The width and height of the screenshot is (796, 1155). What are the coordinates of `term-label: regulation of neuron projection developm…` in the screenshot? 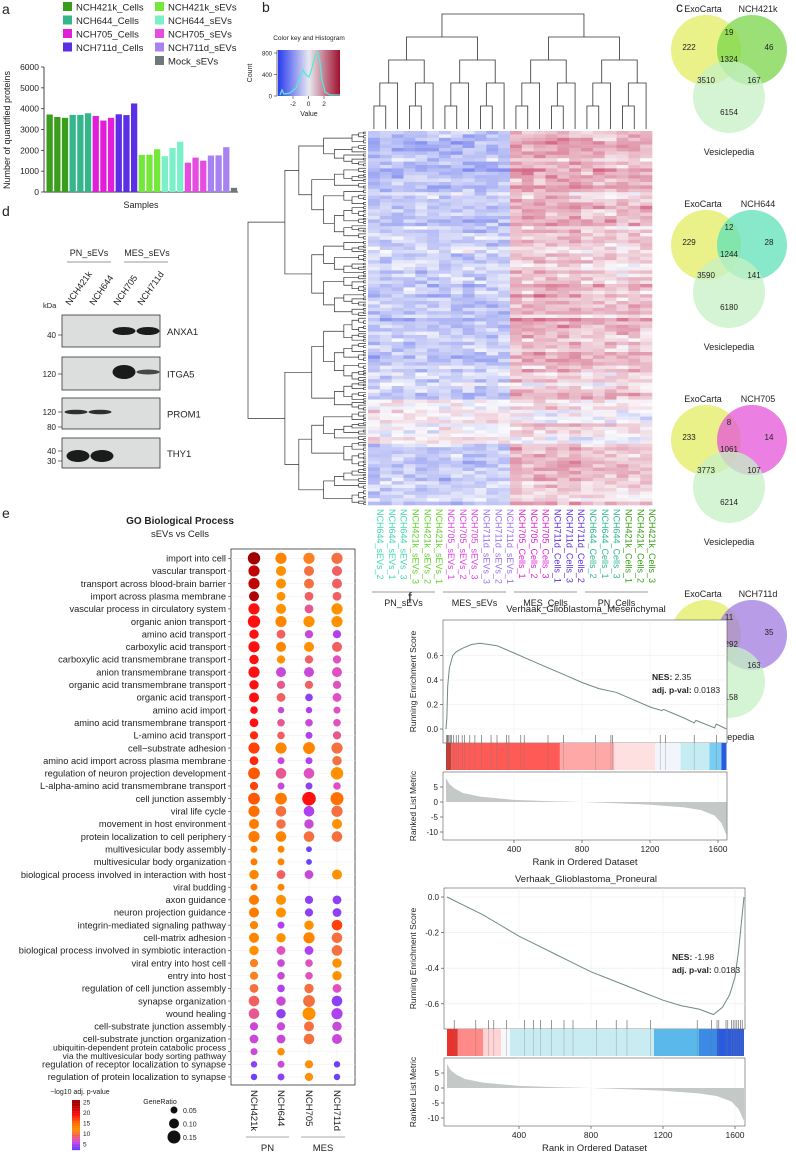 It's located at (136, 774).